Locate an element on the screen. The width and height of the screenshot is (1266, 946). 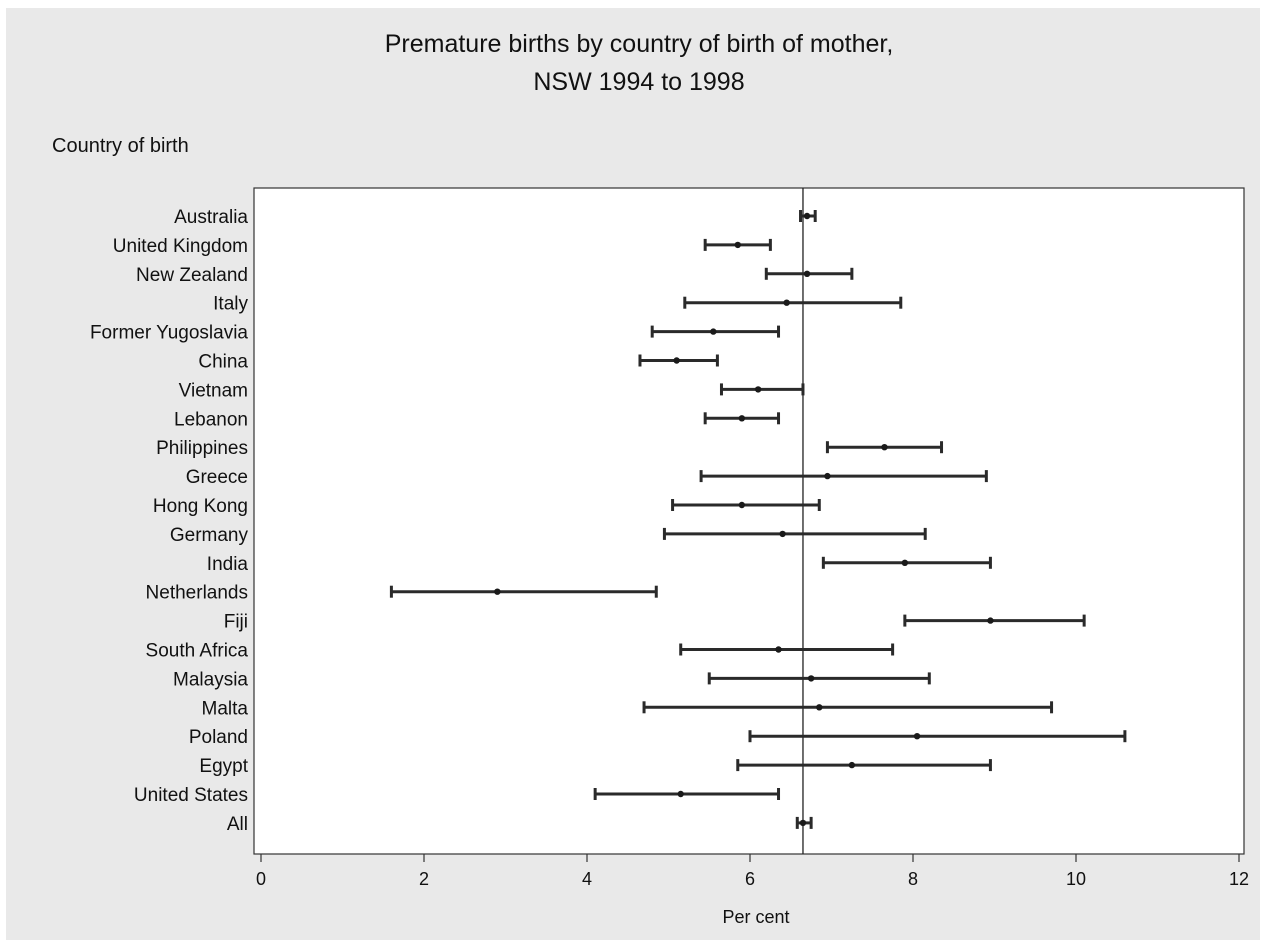
category-label: Greece is located at coordinates (217, 477).